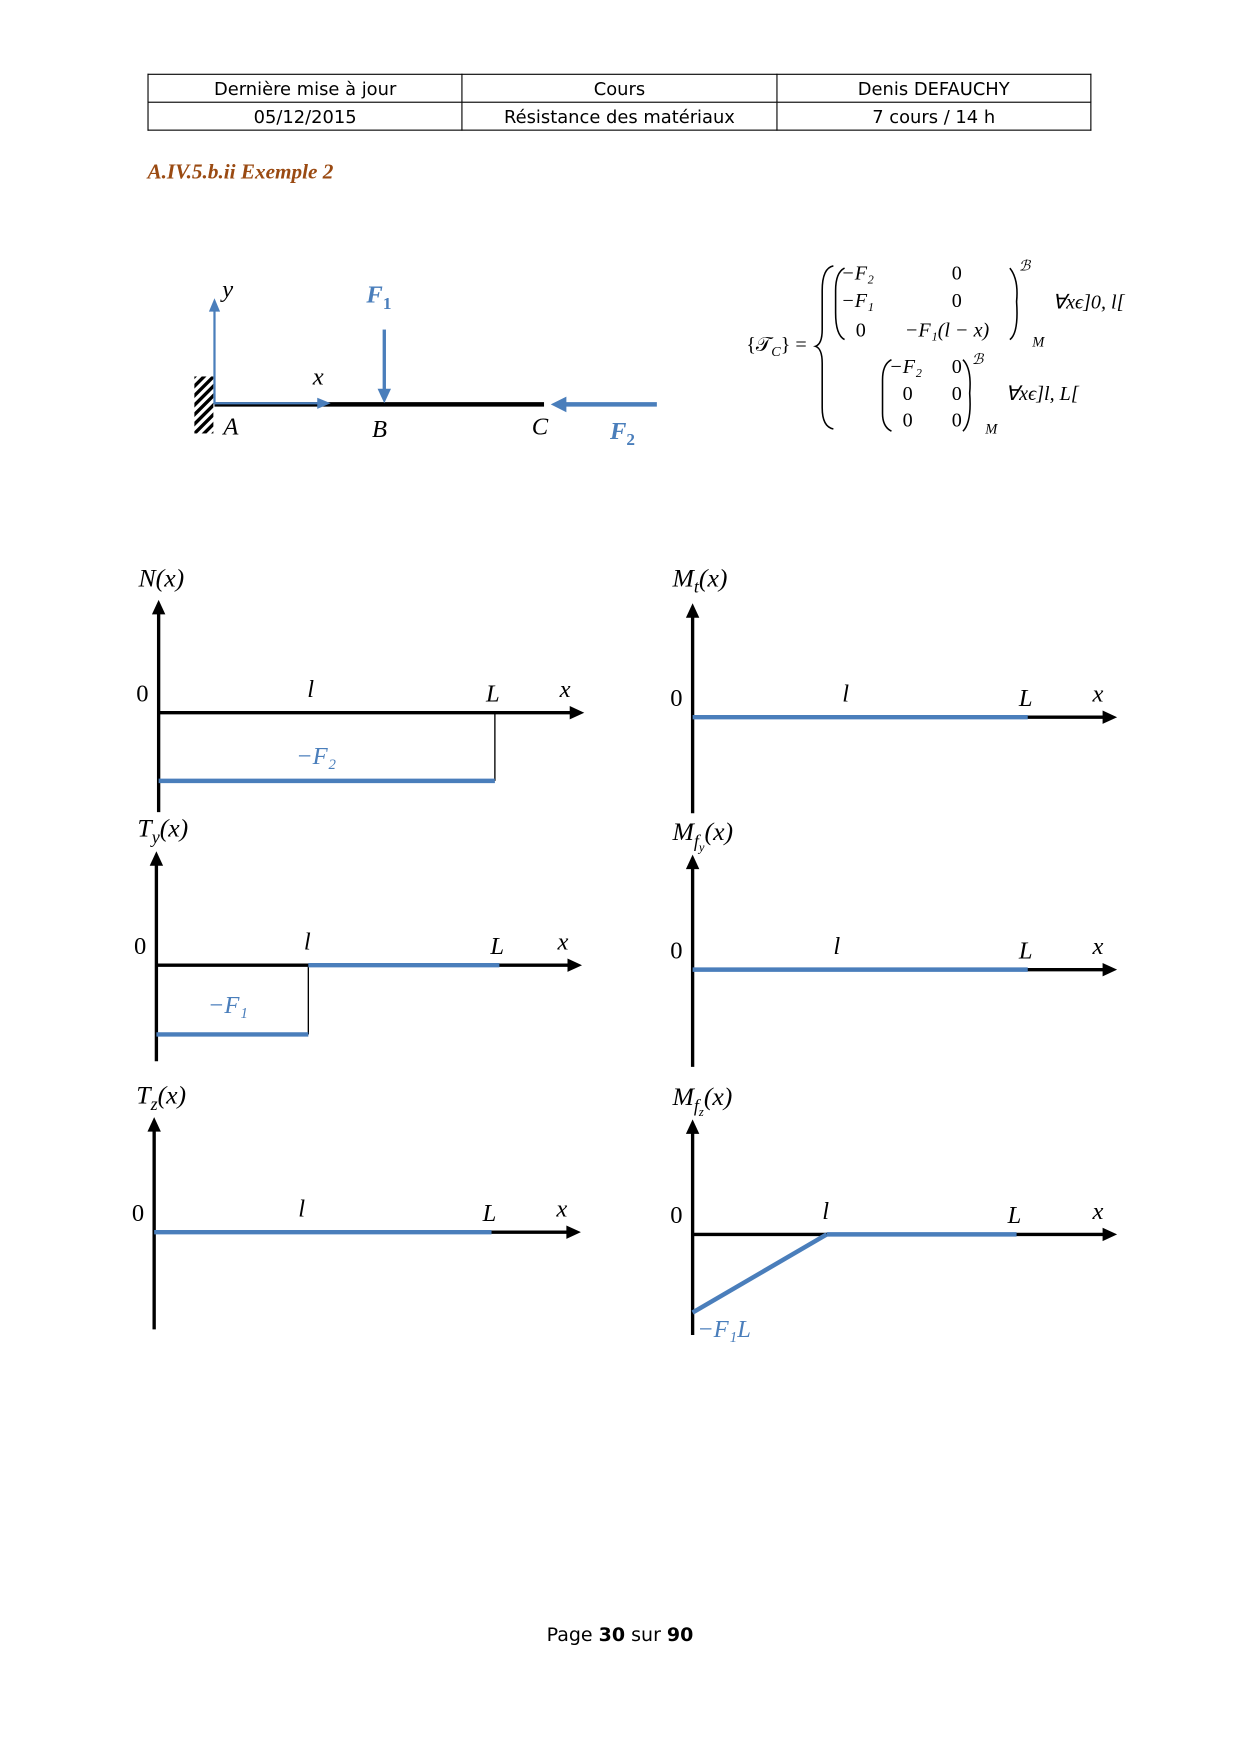 Image resolution: width=1240 pixels, height=1754 pixels. Describe the element at coordinates (759, 344) in the screenshot. I see `lhs-text: {𝒯` at that location.